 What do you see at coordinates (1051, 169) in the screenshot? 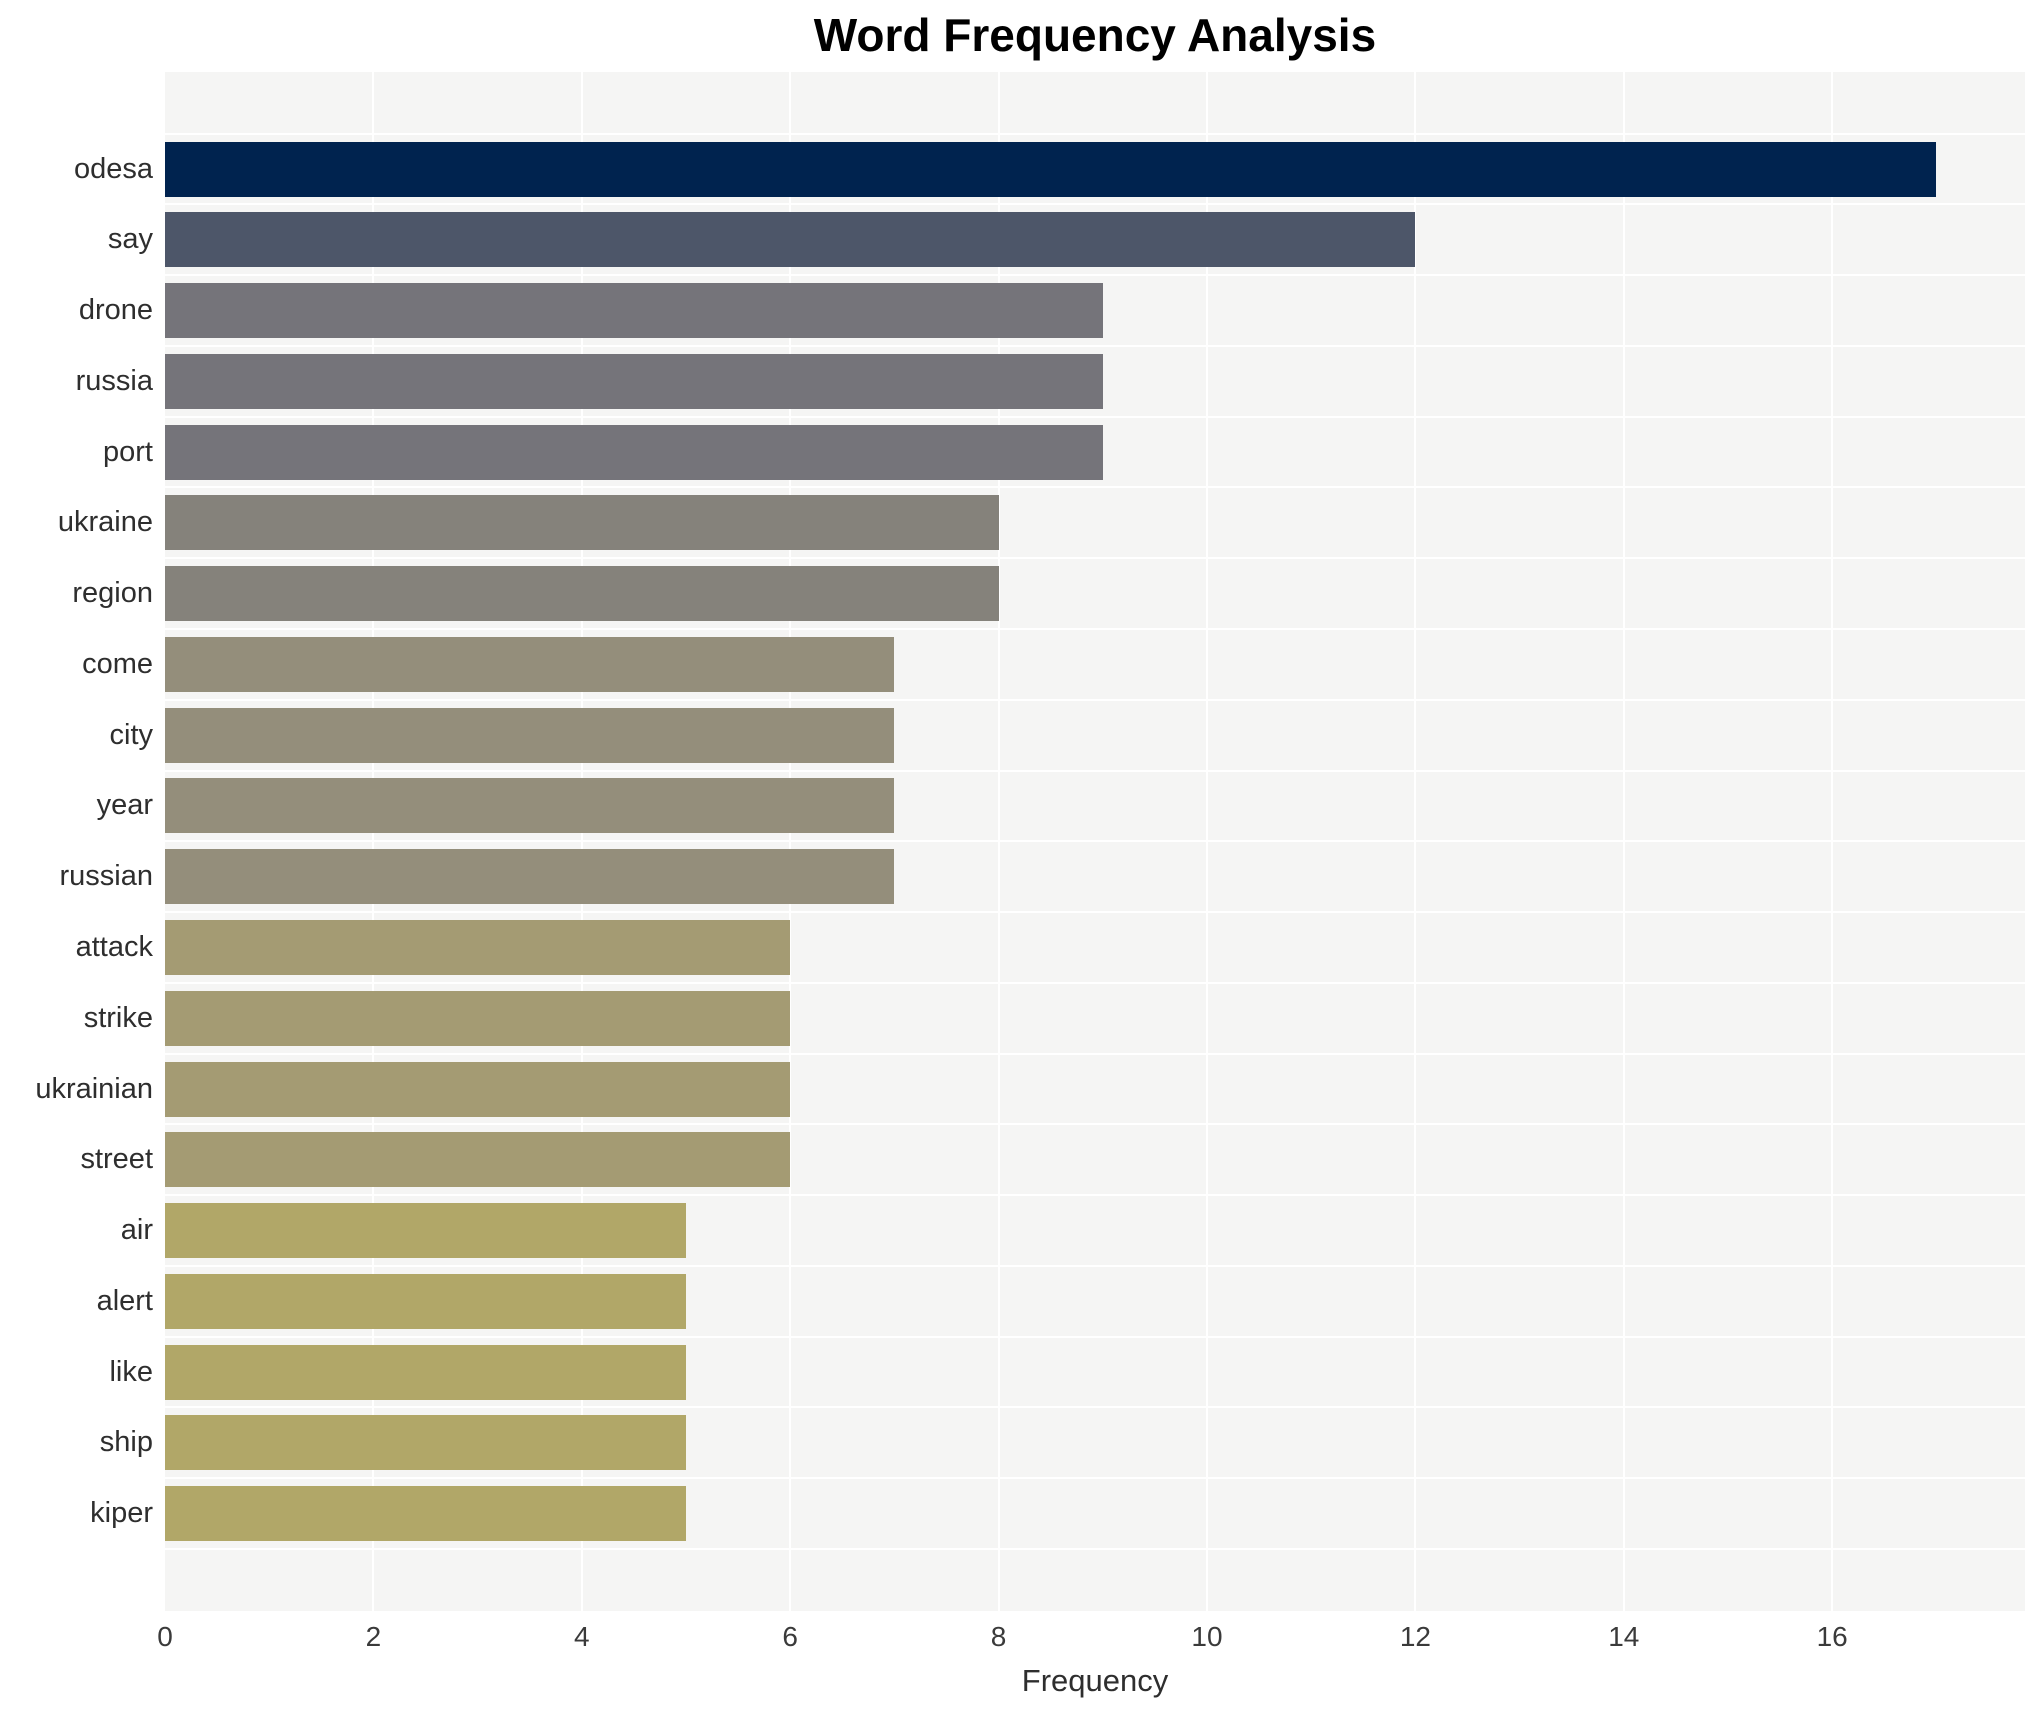
I see `bar-odesa` at bounding box center [1051, 169].